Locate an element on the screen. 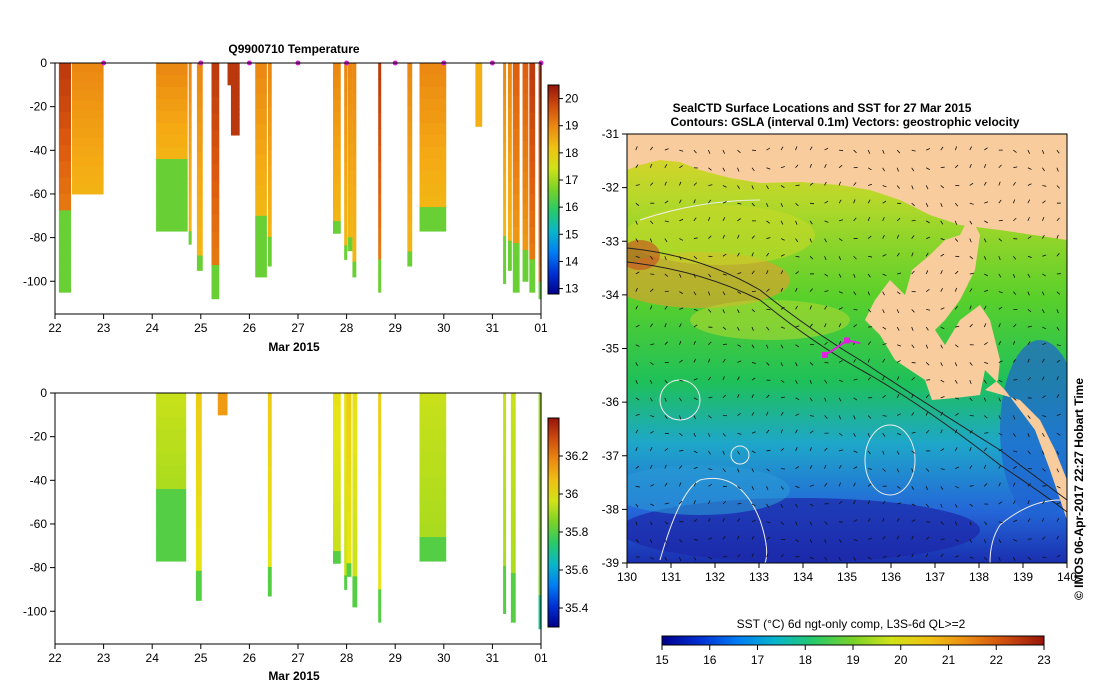 The height and width of the screenshot is (700, 1099). sst-colorbar is located at coordinates (853, 640).